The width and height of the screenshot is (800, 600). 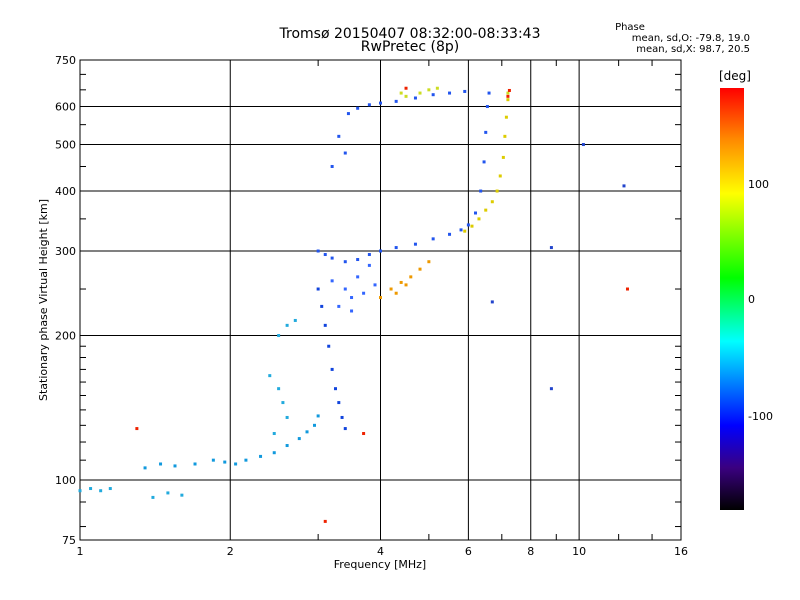 I want to click on y-tick-label: 750, so click(x=65, y=60).